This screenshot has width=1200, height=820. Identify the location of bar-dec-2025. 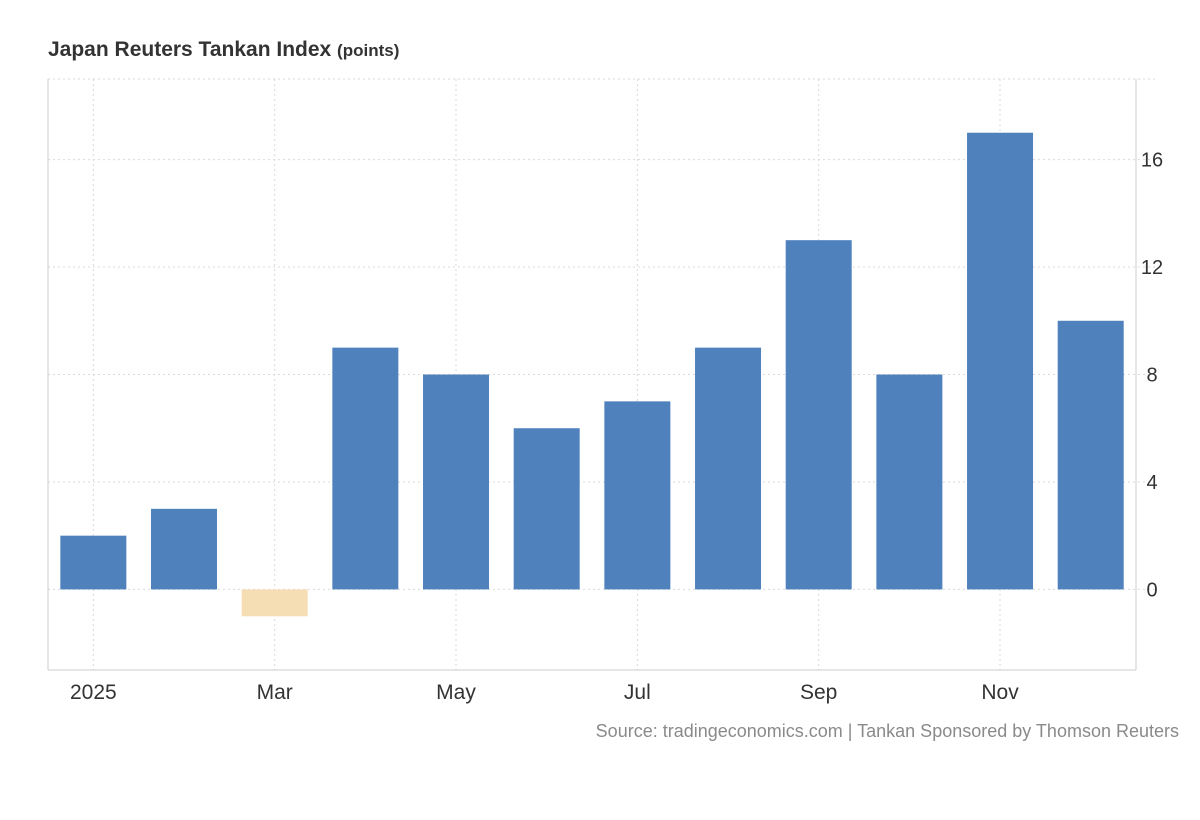
(1090, 455).